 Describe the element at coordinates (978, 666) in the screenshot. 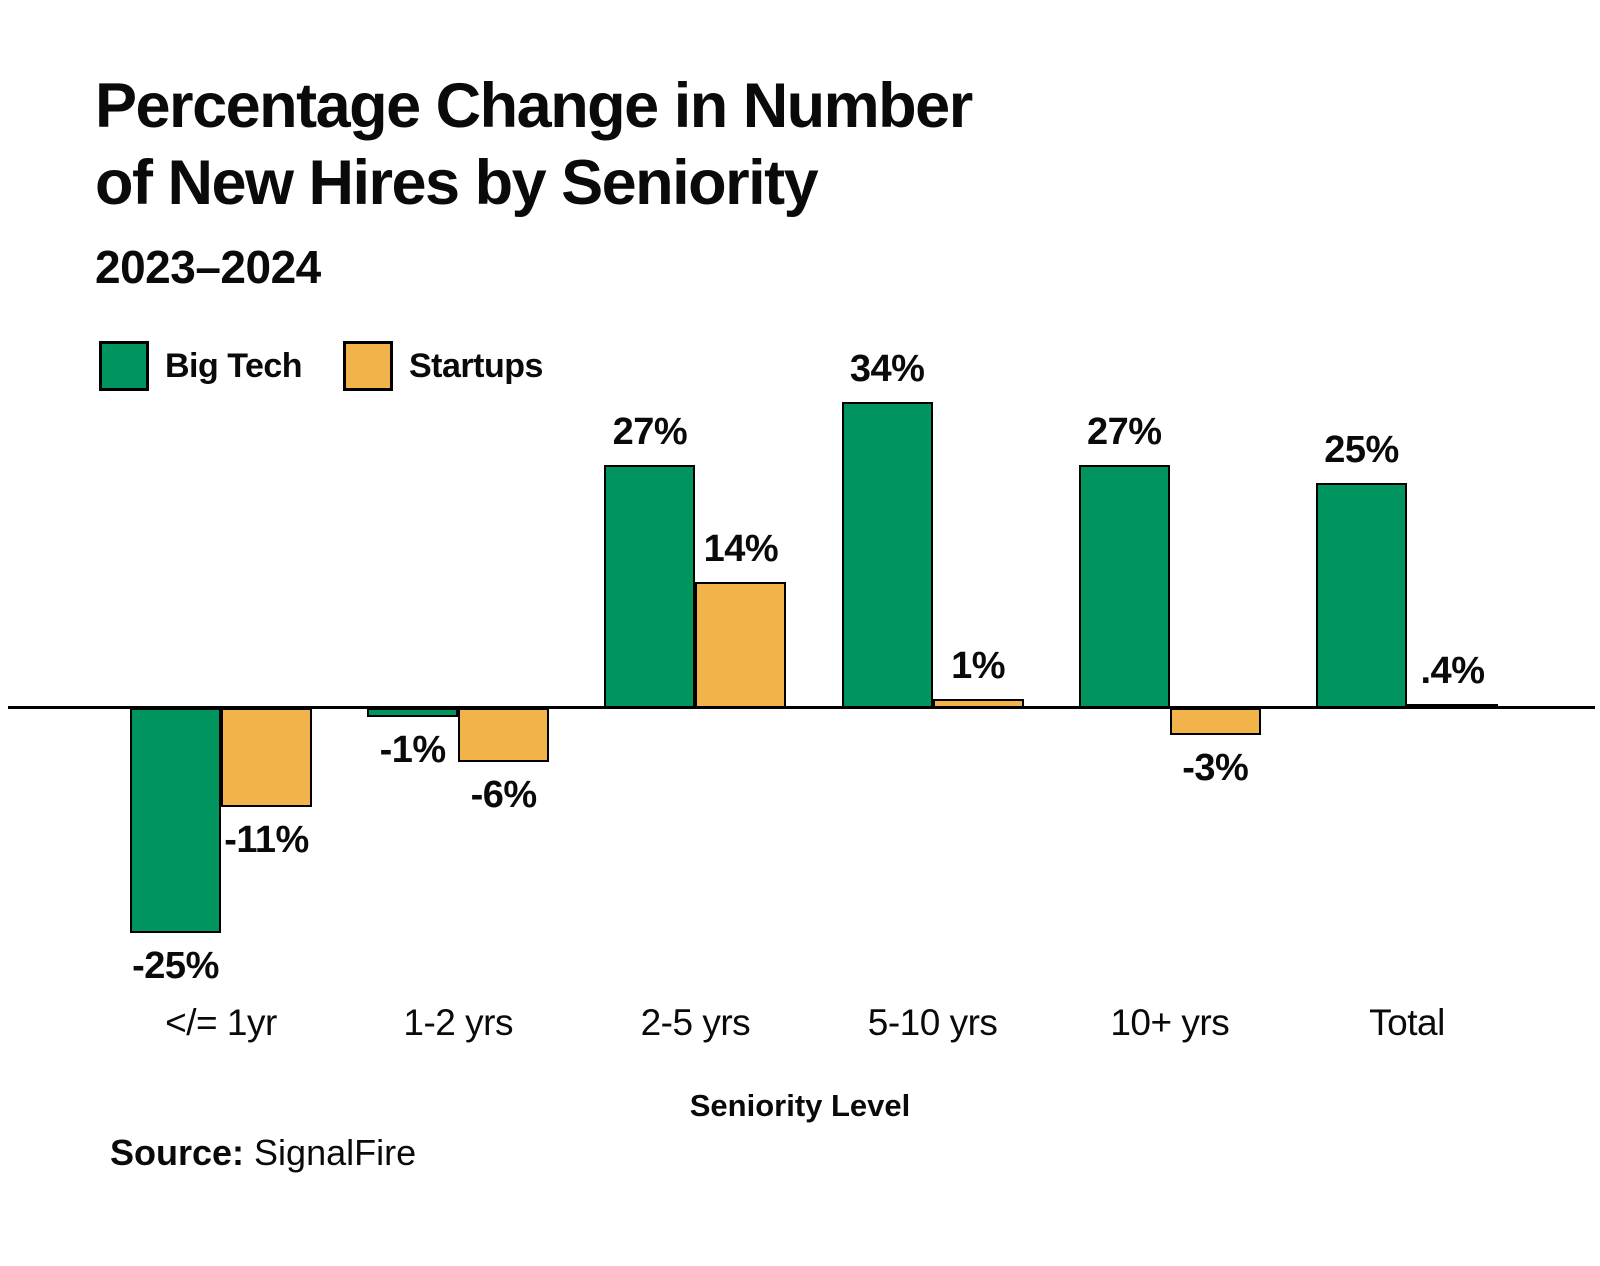

I see `value-label: 1%` at that location.